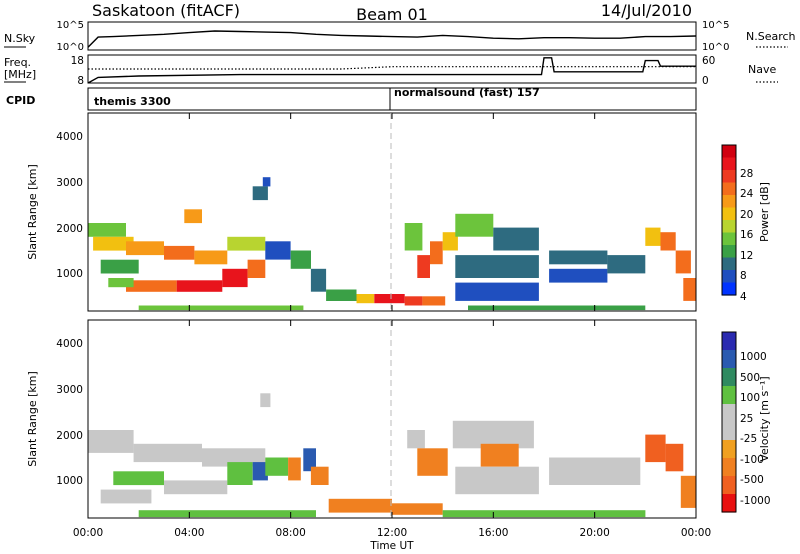  Describe the element at coordinates (715, 25) in the screenshot. I see `noise-right-tick-high: 10^5` at that location.